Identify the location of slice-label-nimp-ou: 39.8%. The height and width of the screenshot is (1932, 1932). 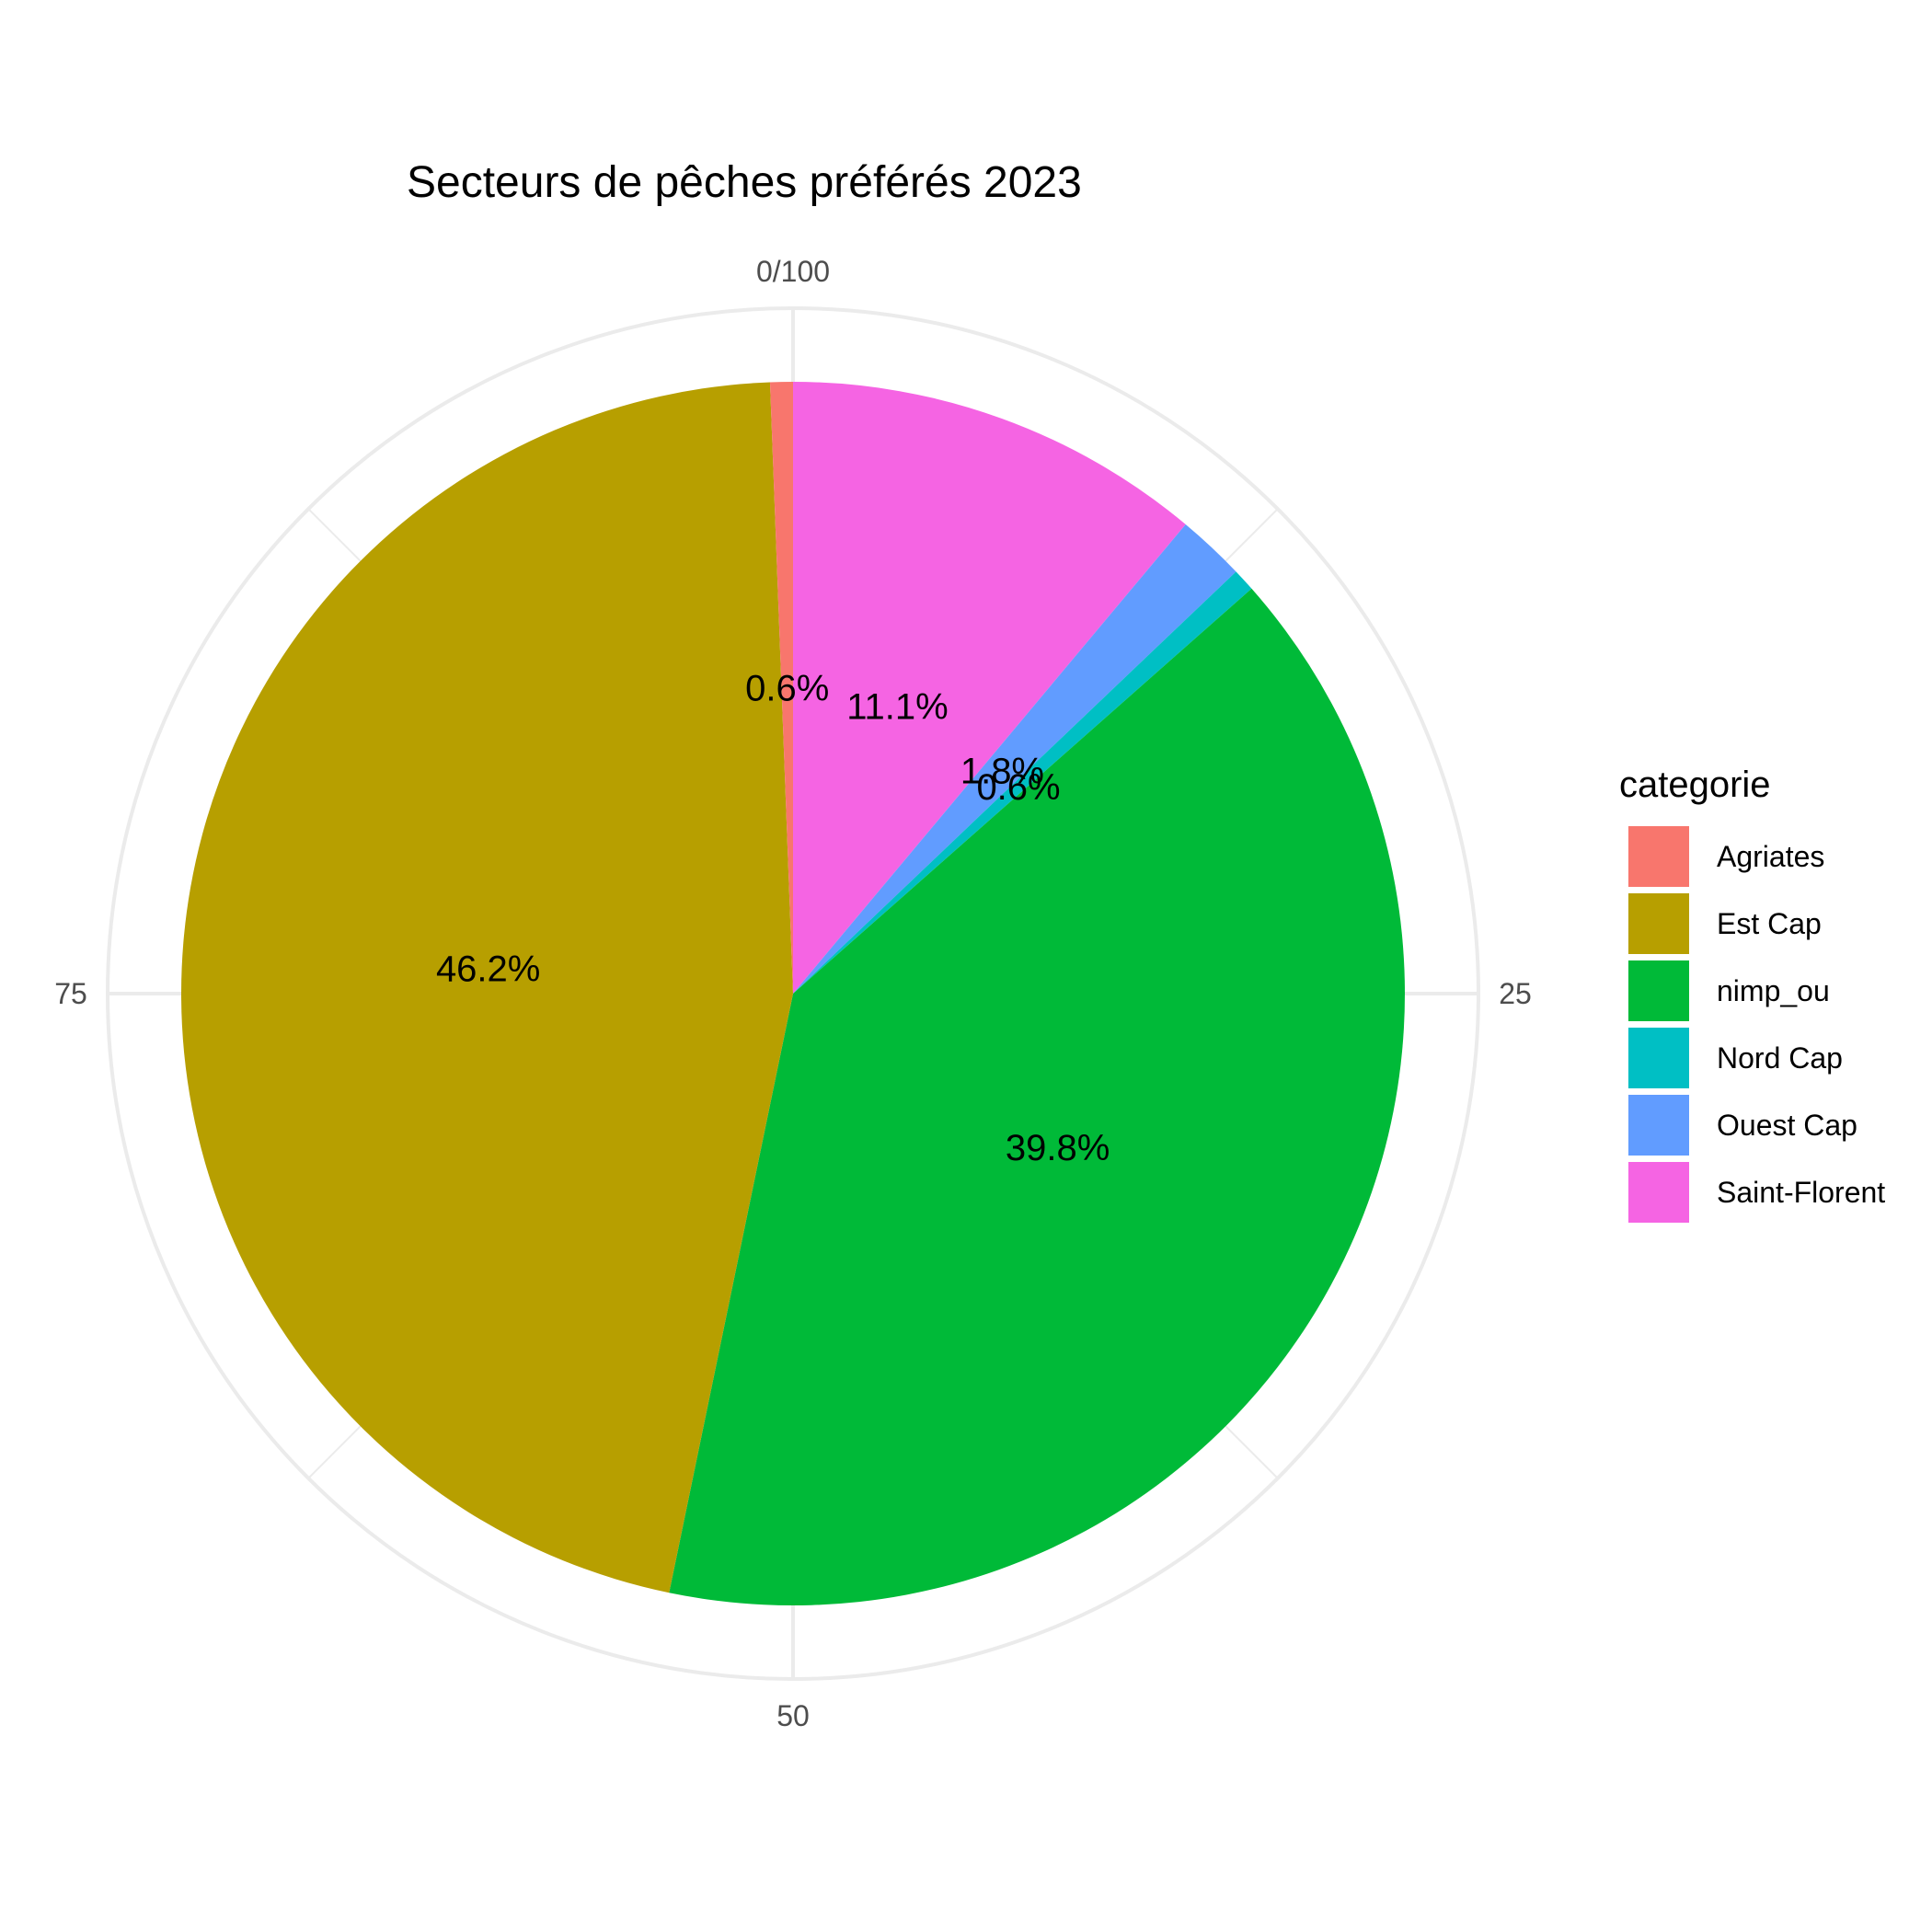
(1058, 1148).